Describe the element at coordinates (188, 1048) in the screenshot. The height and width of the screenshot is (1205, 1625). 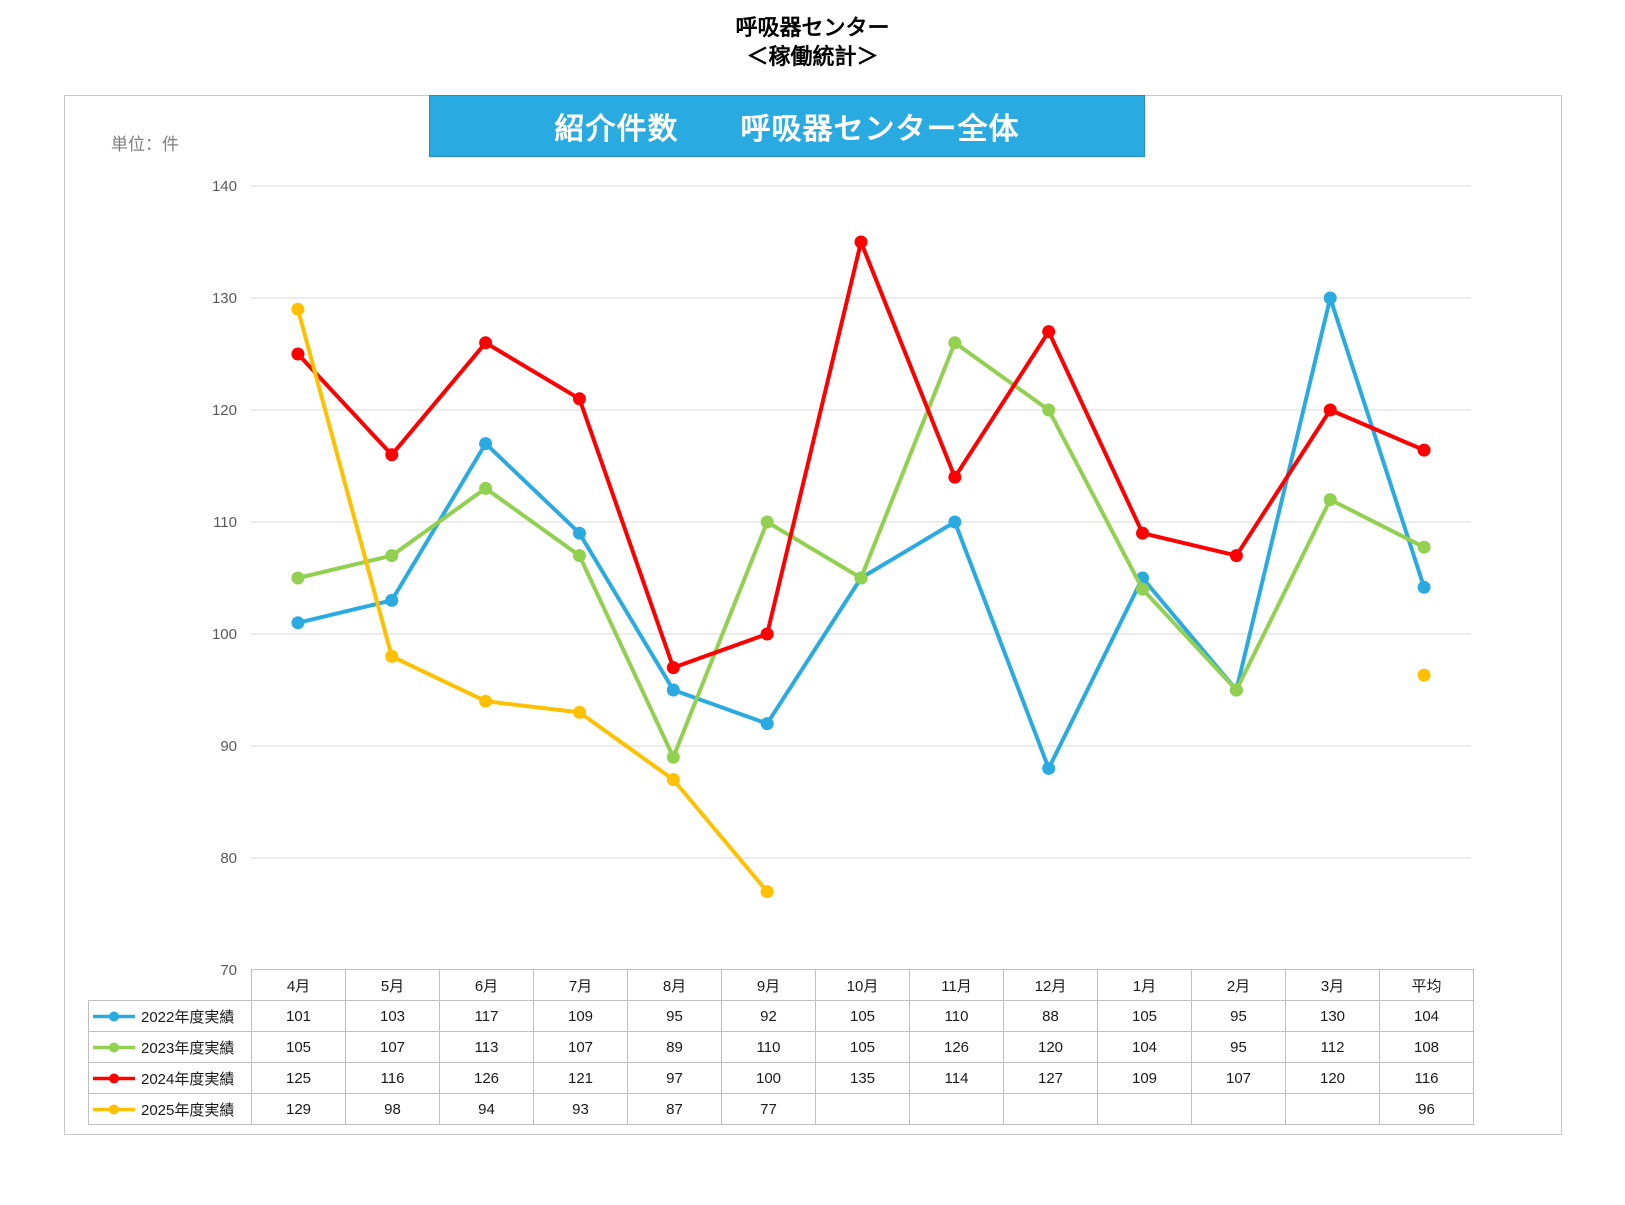
I see `legend-label: 2023年度実績` at that location.